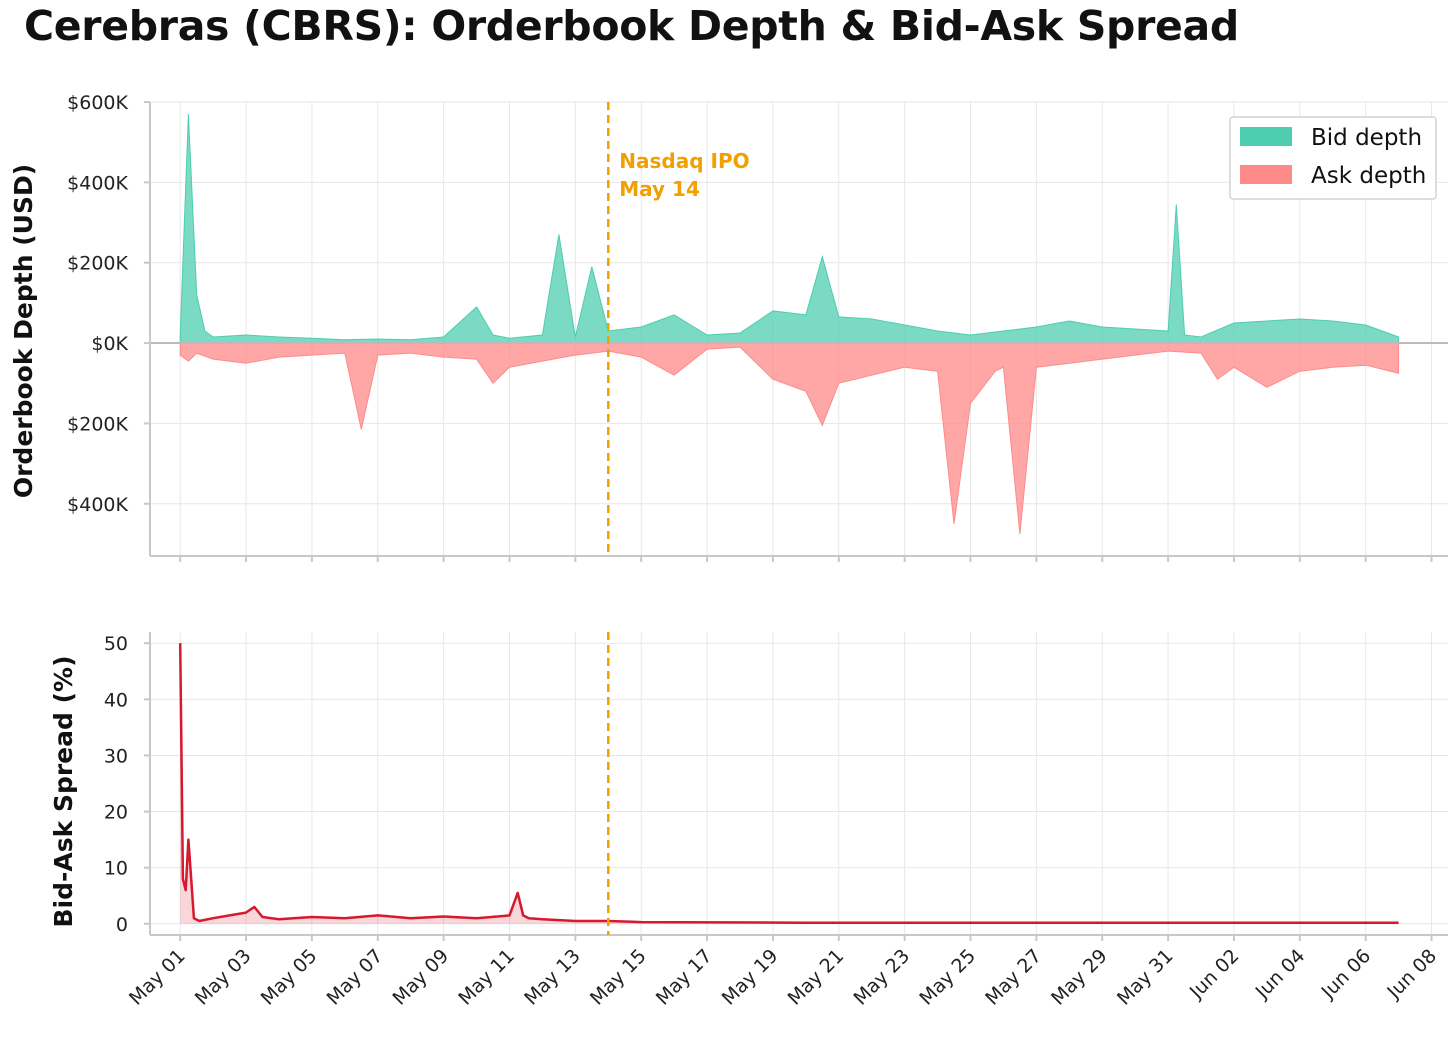 The width and height of the screenshot is (1456, 1038). Describe the element at coordinates (116, 813) in the screenshot. I see `spread-ytick-label-3: 20` at that location.